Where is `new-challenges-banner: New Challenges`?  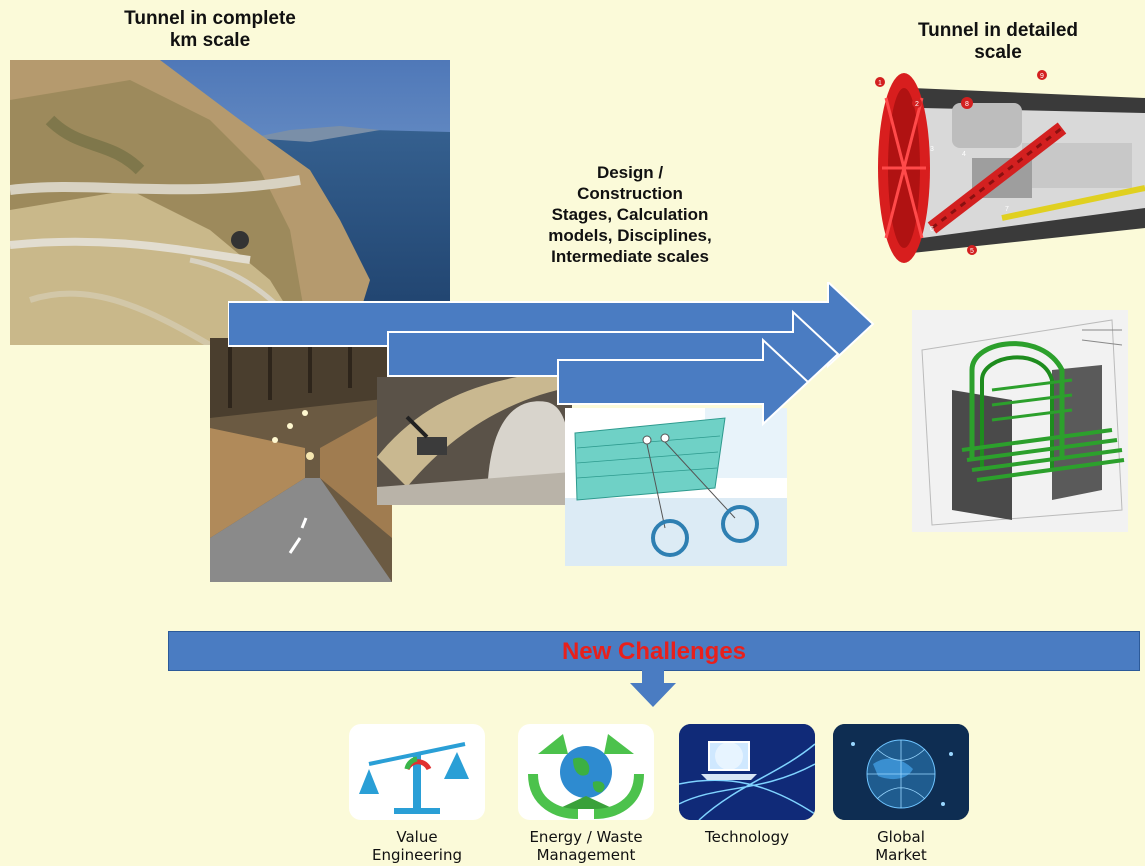 new-challenges-banner: New Challenges is located at coordinates (654, 651).